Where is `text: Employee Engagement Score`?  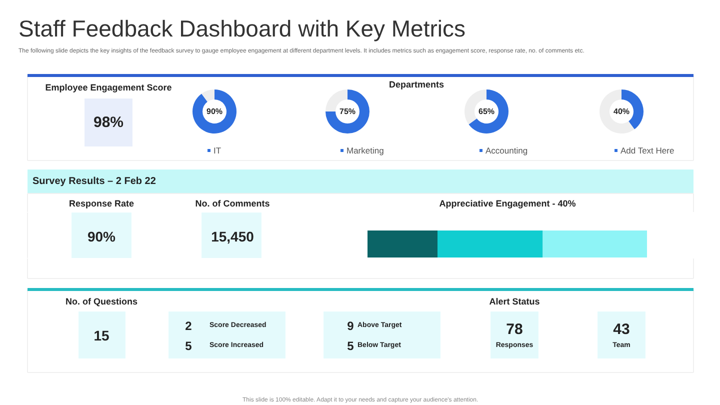 text: Employee Engagement Score is located at coordinates (108, 87).